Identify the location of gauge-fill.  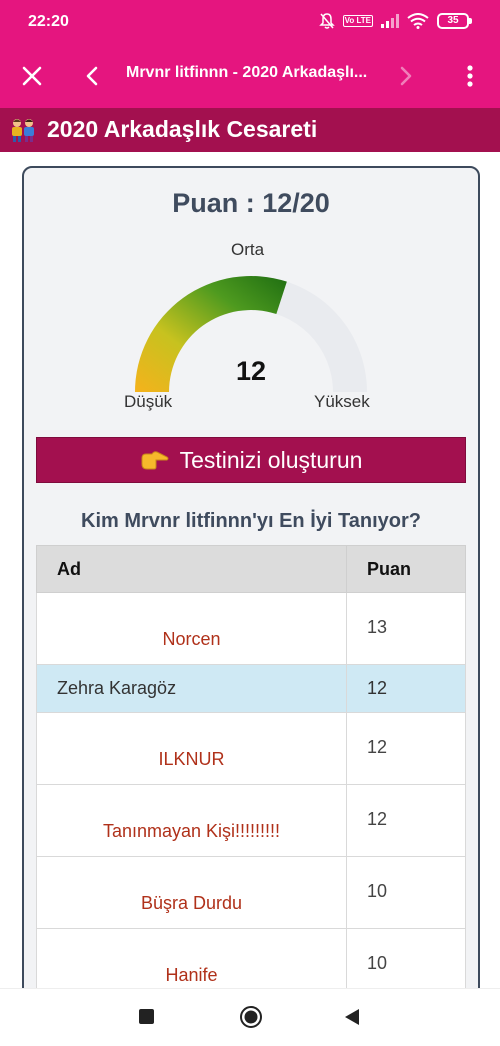
(211, 334).